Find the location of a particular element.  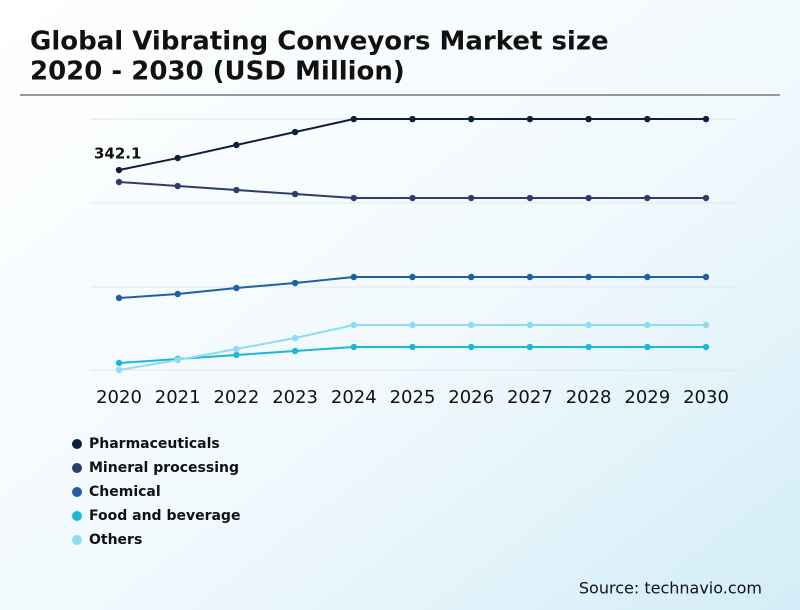

x-tick-label: 2022 is located at coordinates (236, 397).